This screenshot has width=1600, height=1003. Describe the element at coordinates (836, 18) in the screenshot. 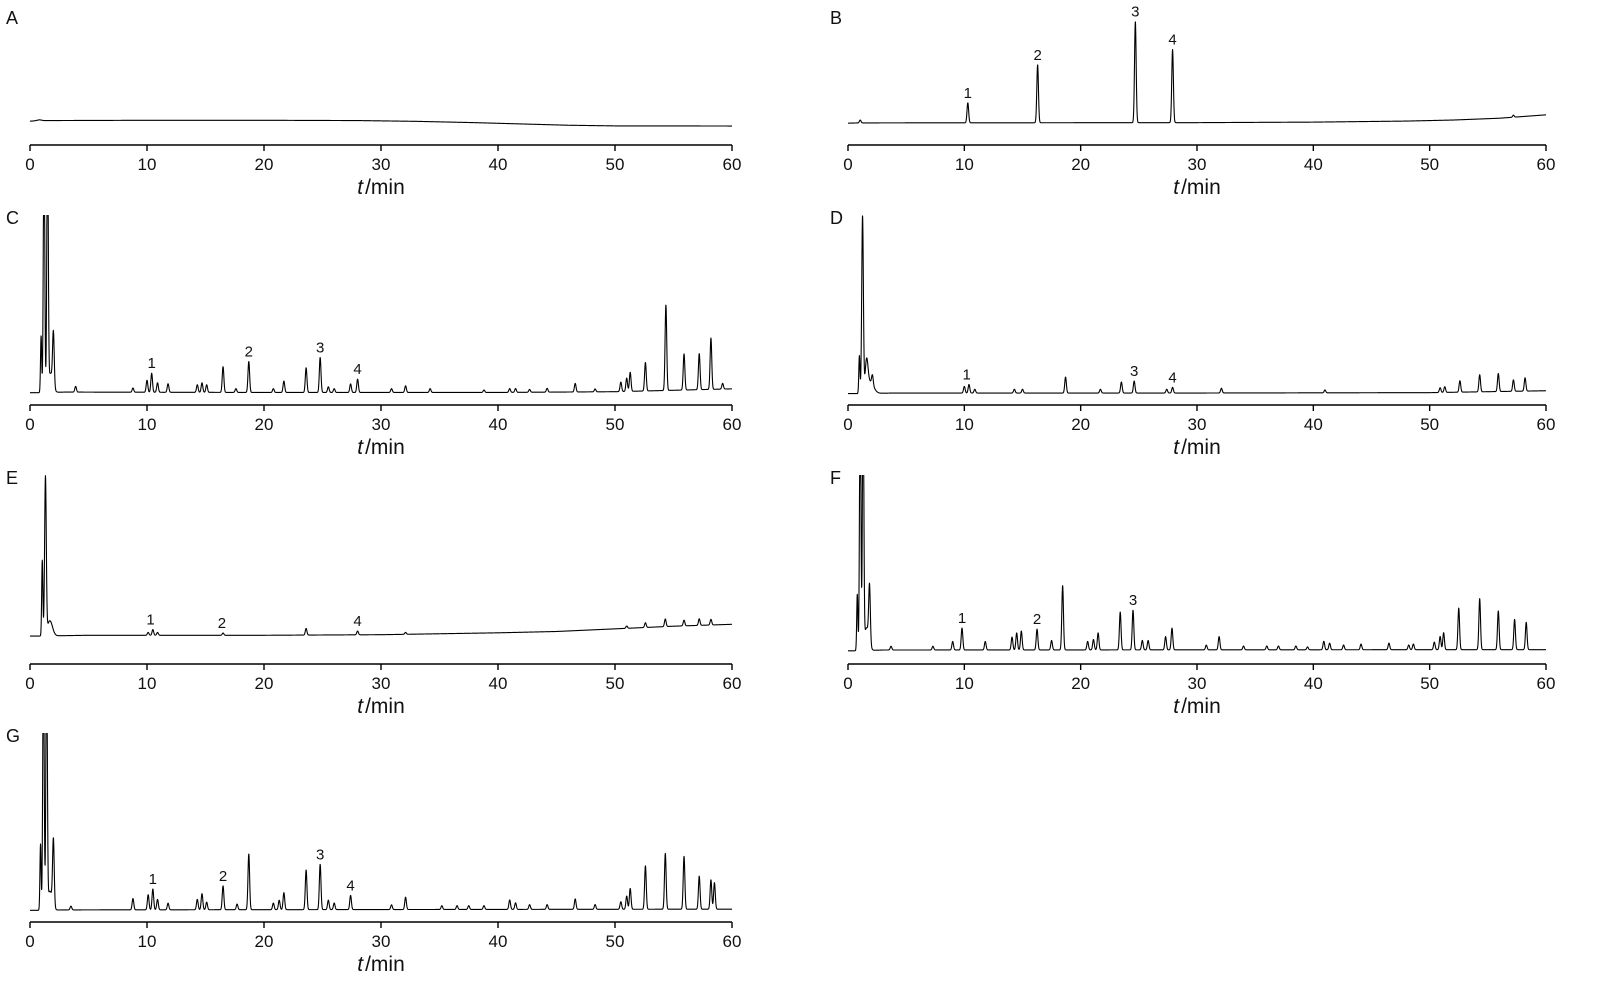

I see `panel-label-b: B` at that location.